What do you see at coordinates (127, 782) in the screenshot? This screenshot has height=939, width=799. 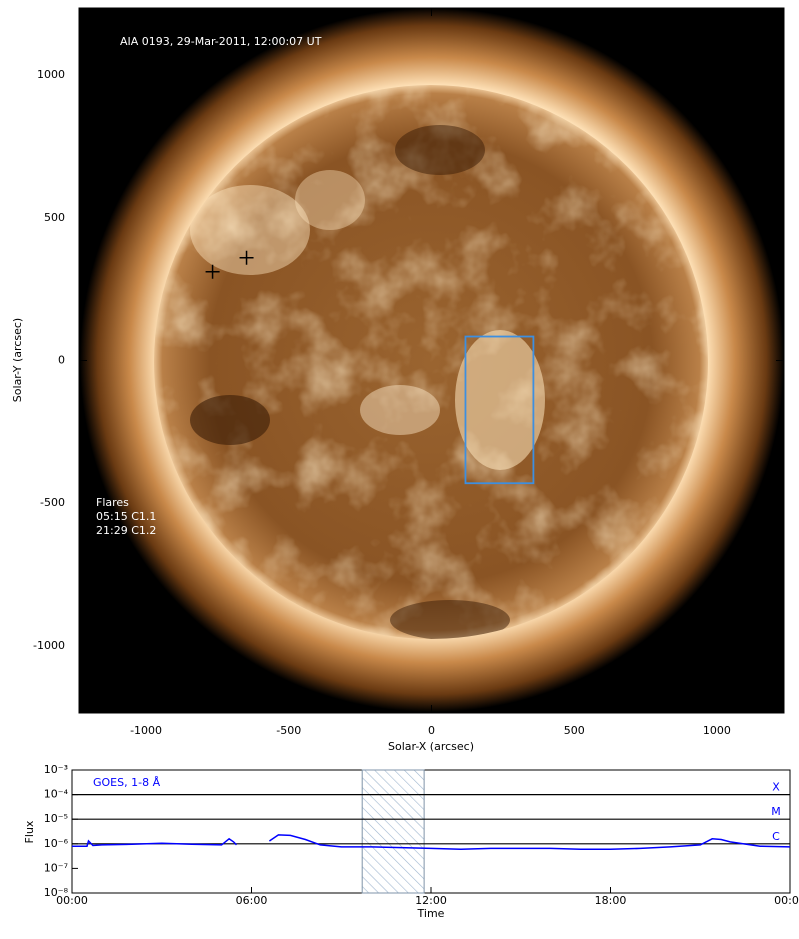 I see `legend: GOES, 1-8 Å` at bounding box center [127, 782].